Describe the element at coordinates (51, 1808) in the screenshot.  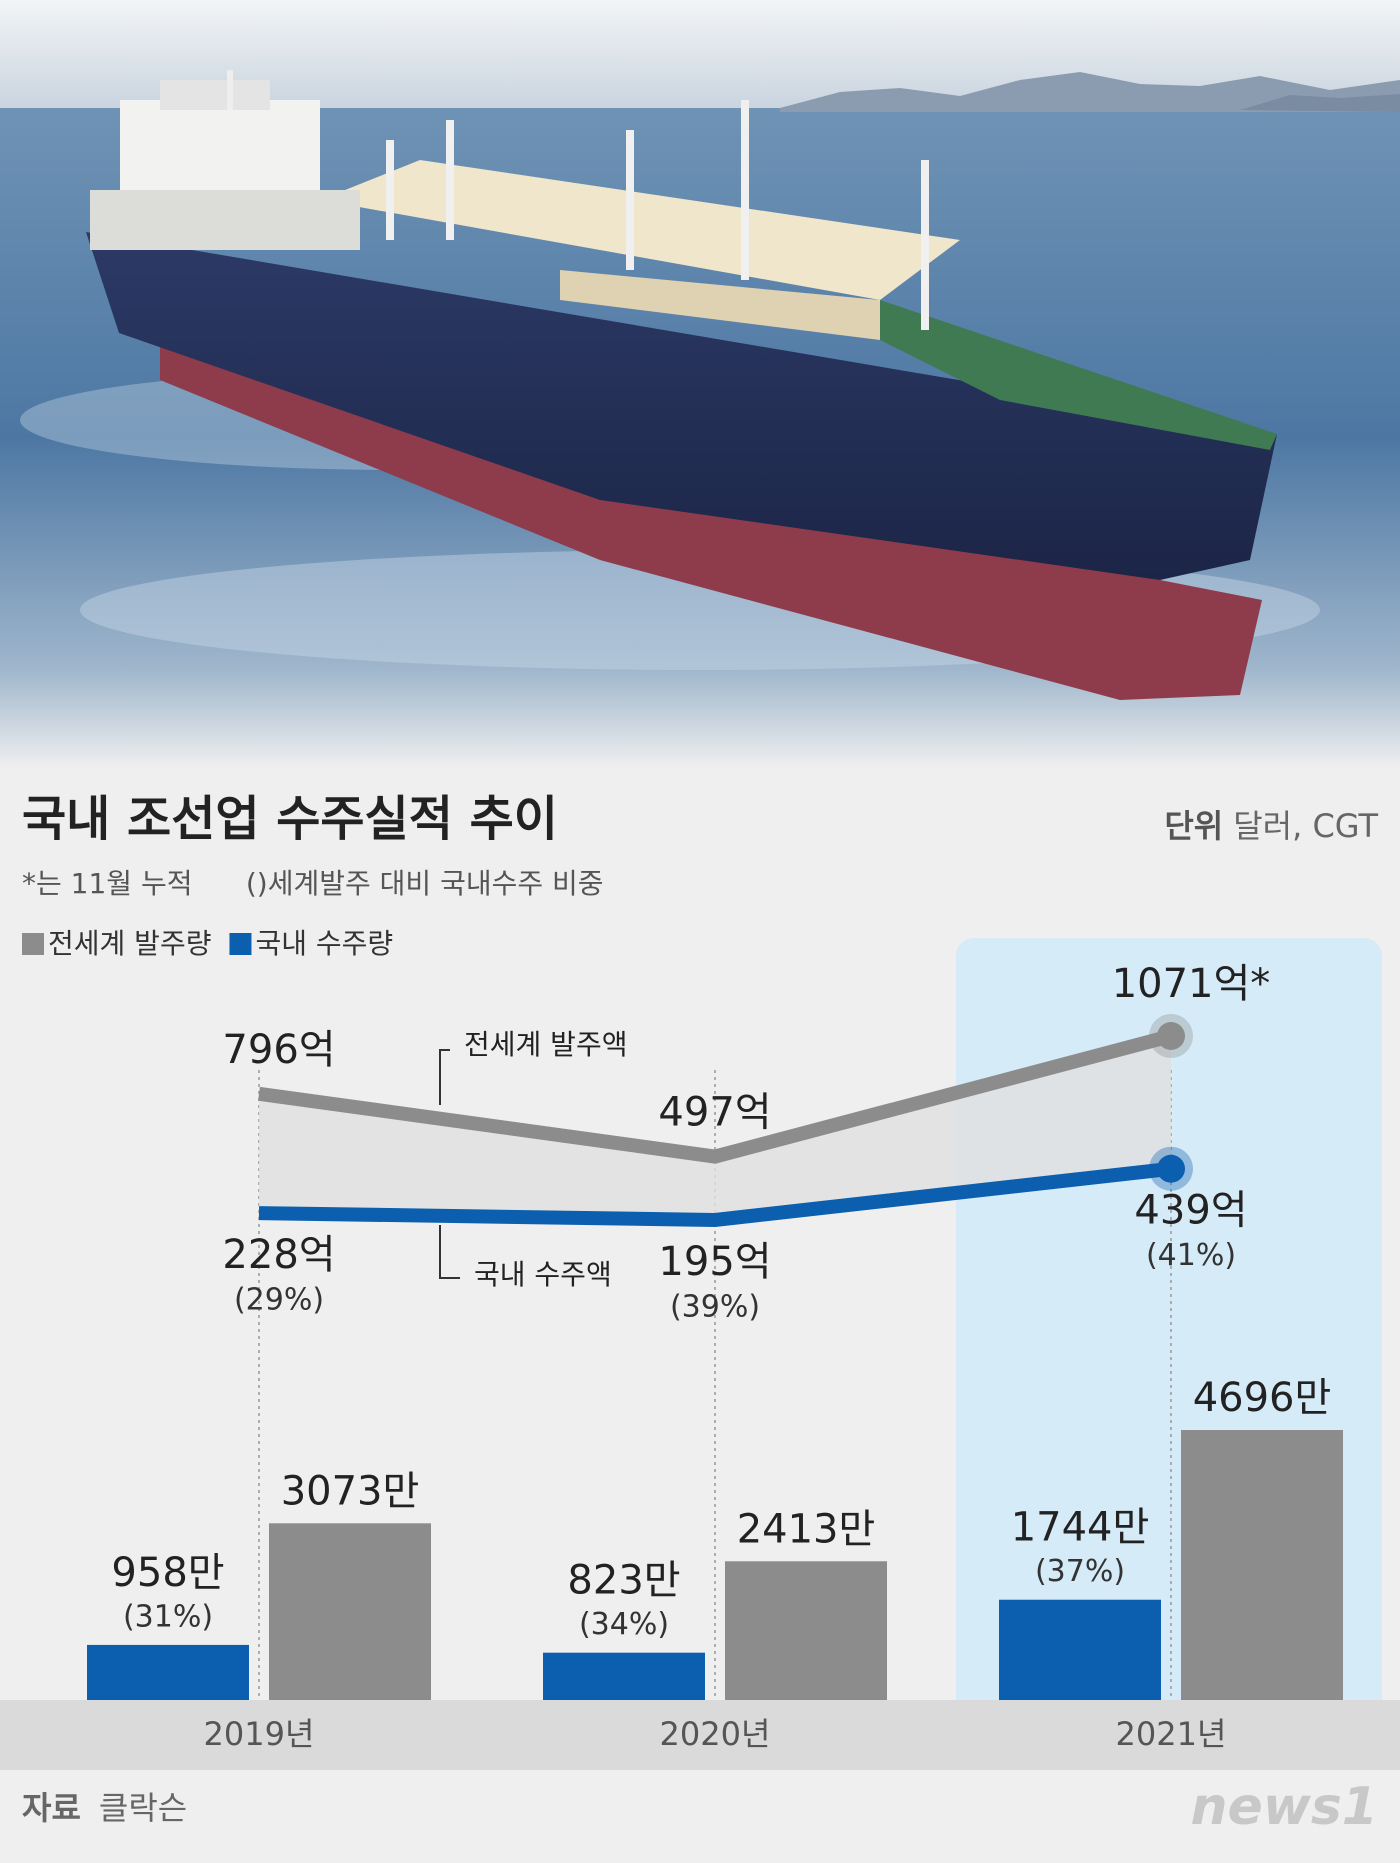
I see `source-label: 자료` at that location.